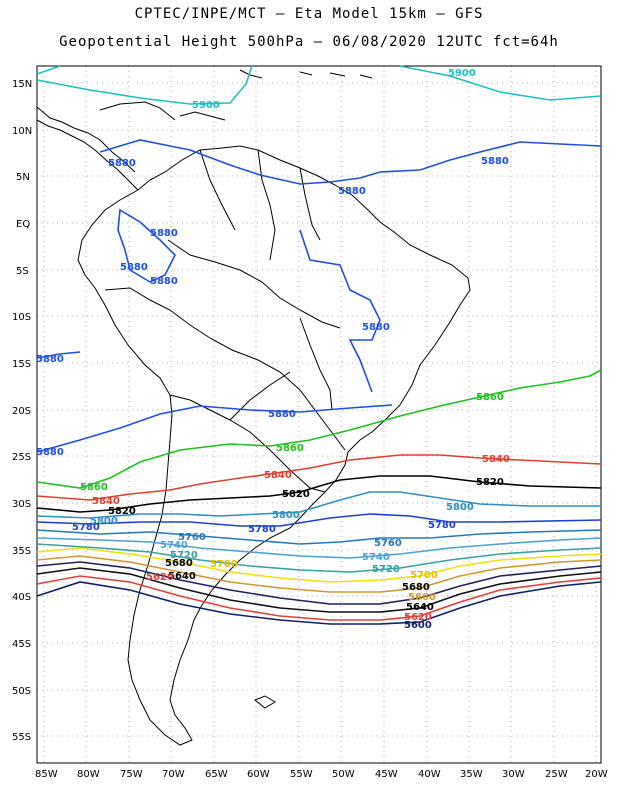 The image size is (618, 800). What do you see at coordinates (22, 271) in the screenshot?
I see `lat-label: 5S` at bounding box center [22, 271].